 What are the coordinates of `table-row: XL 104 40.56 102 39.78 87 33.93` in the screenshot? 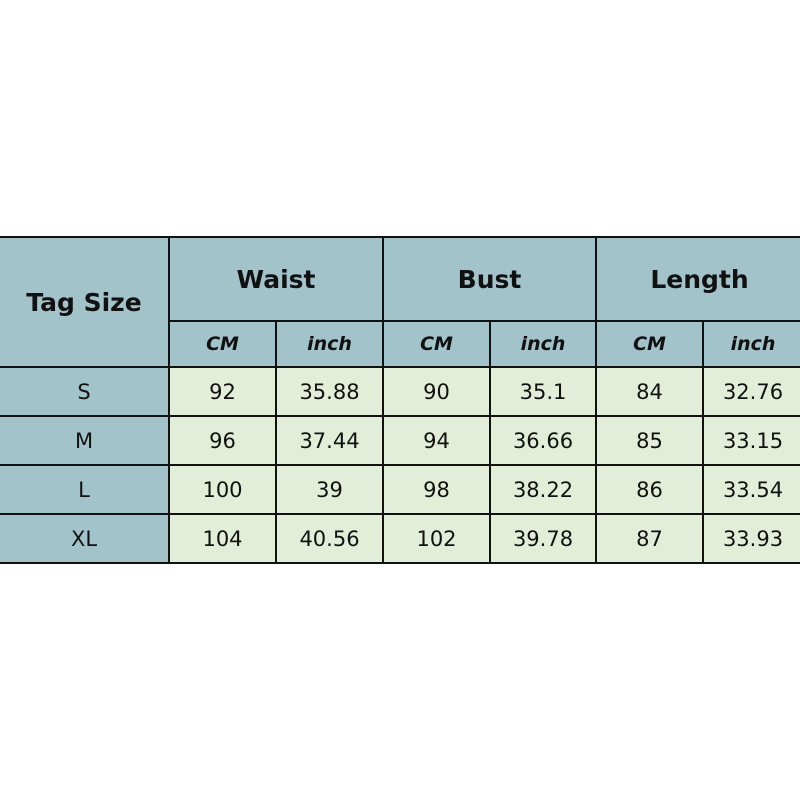 It's located at (400, 538).